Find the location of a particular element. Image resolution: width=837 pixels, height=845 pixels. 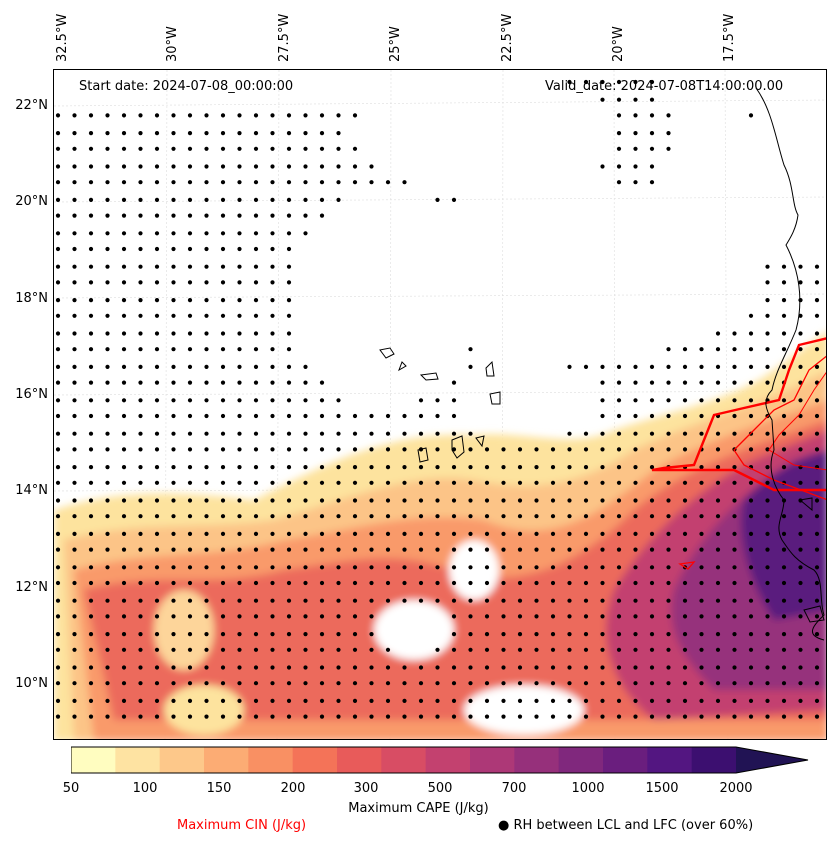

cin-contours is located at coordinates (738, 453).